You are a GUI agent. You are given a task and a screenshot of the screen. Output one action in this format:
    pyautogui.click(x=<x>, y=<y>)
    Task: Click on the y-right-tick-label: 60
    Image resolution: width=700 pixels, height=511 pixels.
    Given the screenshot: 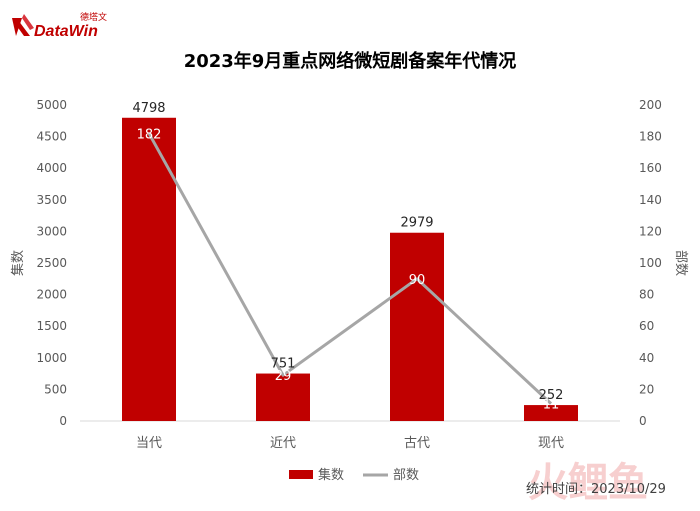 What is the action you would take?
    pyautogui.click(x=646, y=326)
    